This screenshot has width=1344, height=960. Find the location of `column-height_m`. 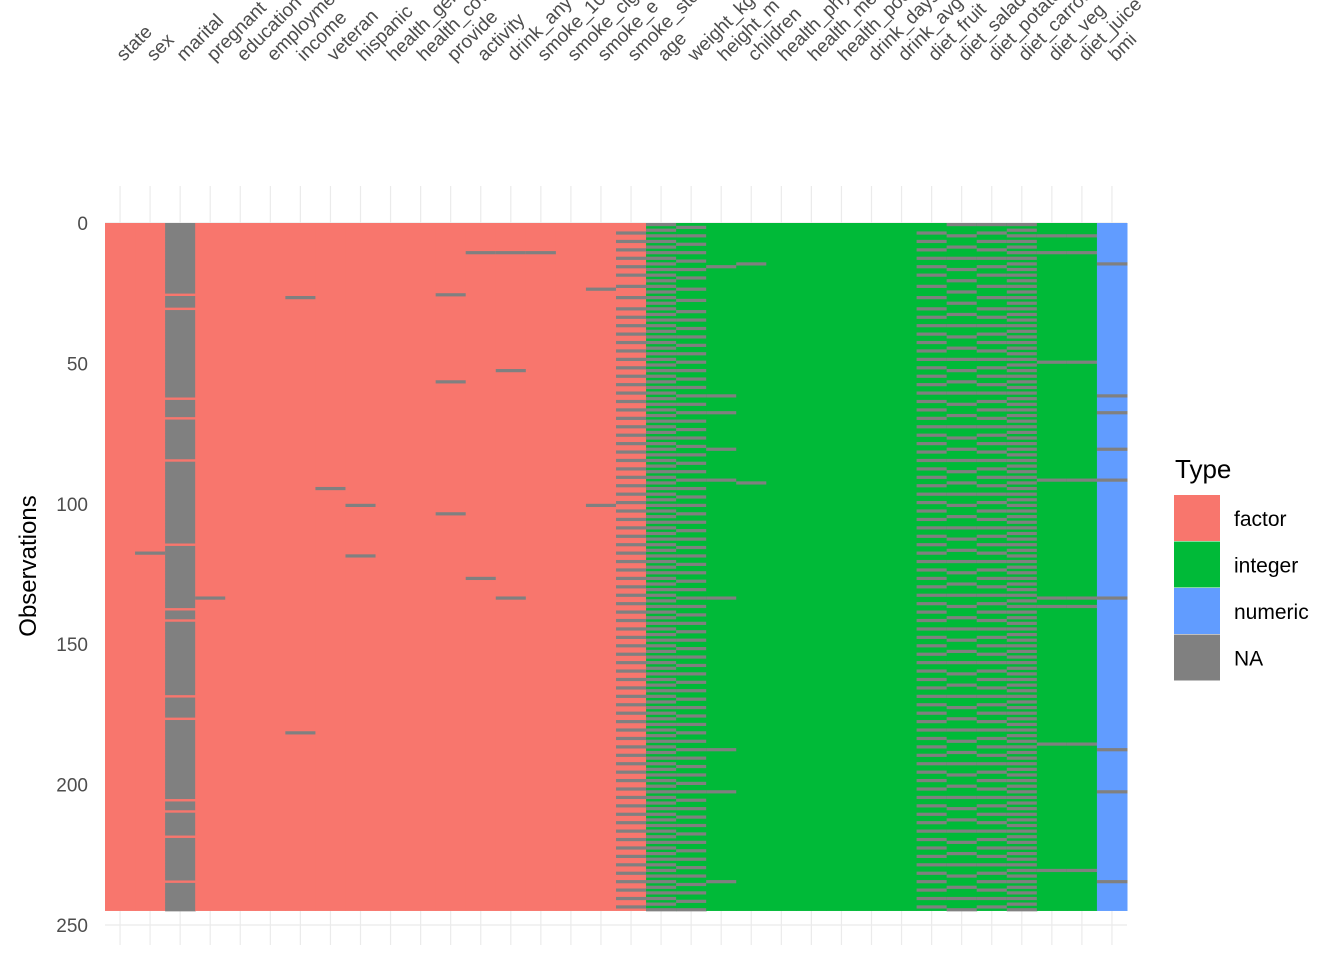

column-height_m is located at coordinates (721, 567).